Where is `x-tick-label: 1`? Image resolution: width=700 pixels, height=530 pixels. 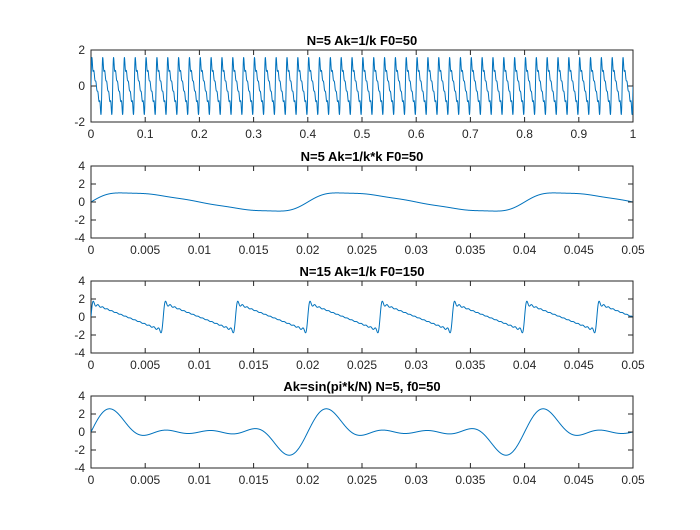 x-tick-label: 1 is located at coordinates (633, 134).